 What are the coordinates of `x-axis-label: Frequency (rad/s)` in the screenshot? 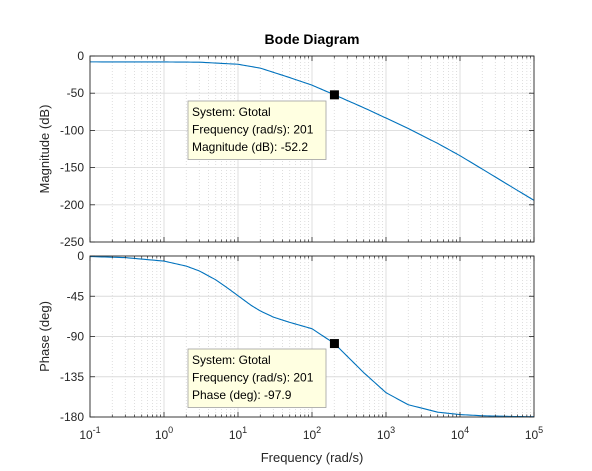 It's located at (312, 457).